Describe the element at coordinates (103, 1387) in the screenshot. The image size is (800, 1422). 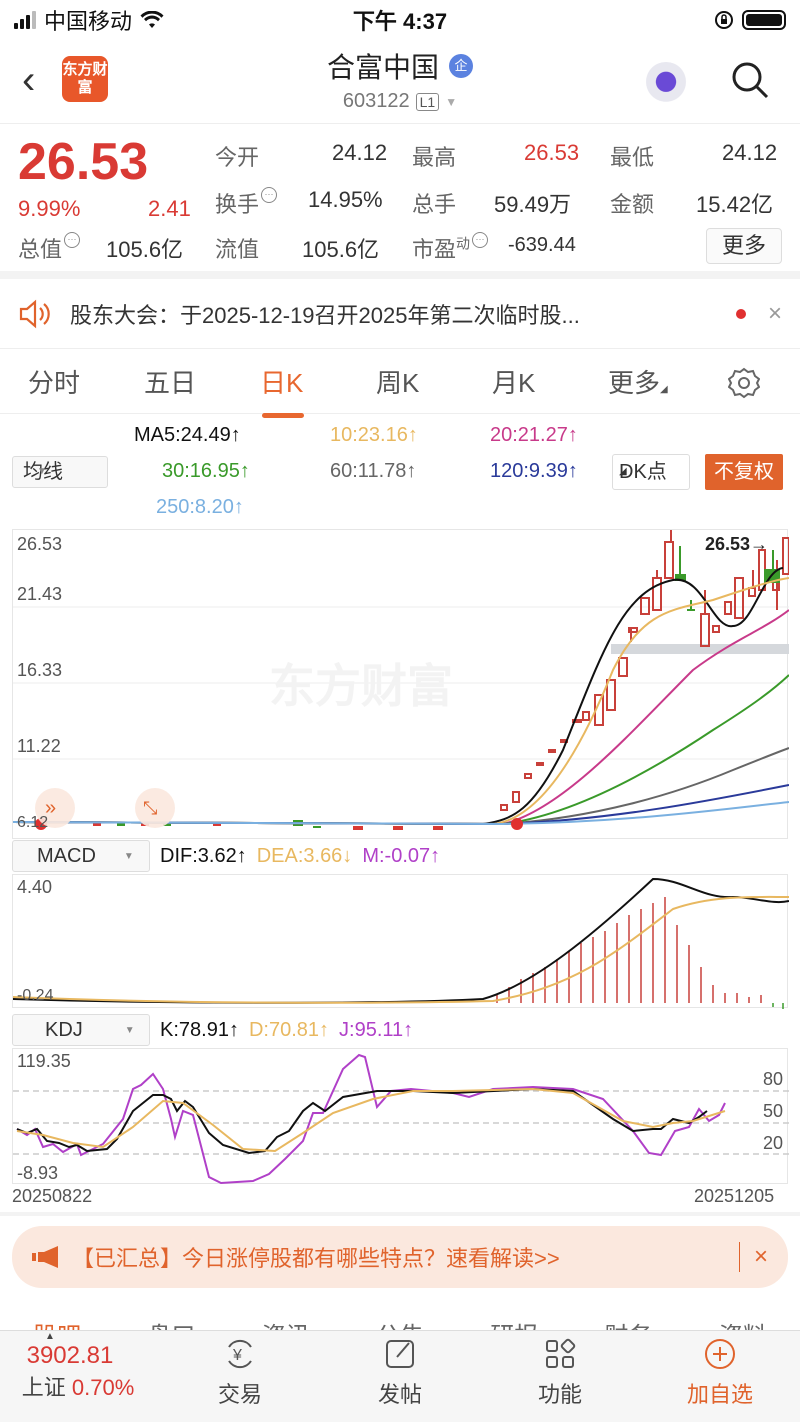
I see `index-percent: 0.70%` at that location.